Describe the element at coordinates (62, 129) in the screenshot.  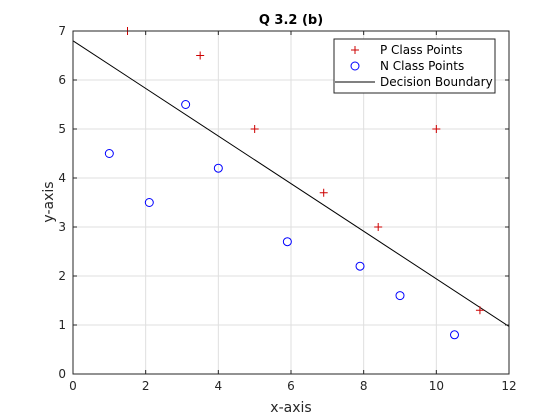
I see `y-tick-label: 5` at that location.